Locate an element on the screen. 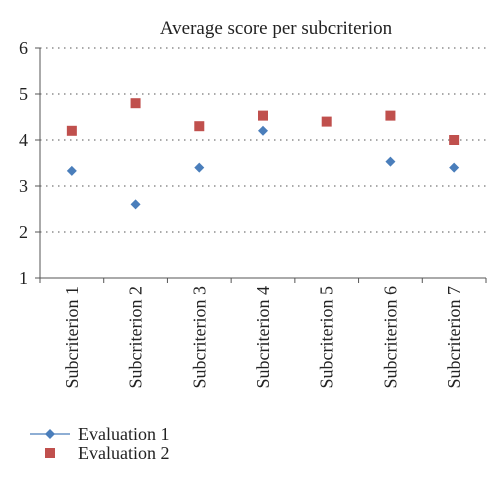 The height and width of the screenshot is (477, 500). legend-marker-square is located at coordinates (50, 453).